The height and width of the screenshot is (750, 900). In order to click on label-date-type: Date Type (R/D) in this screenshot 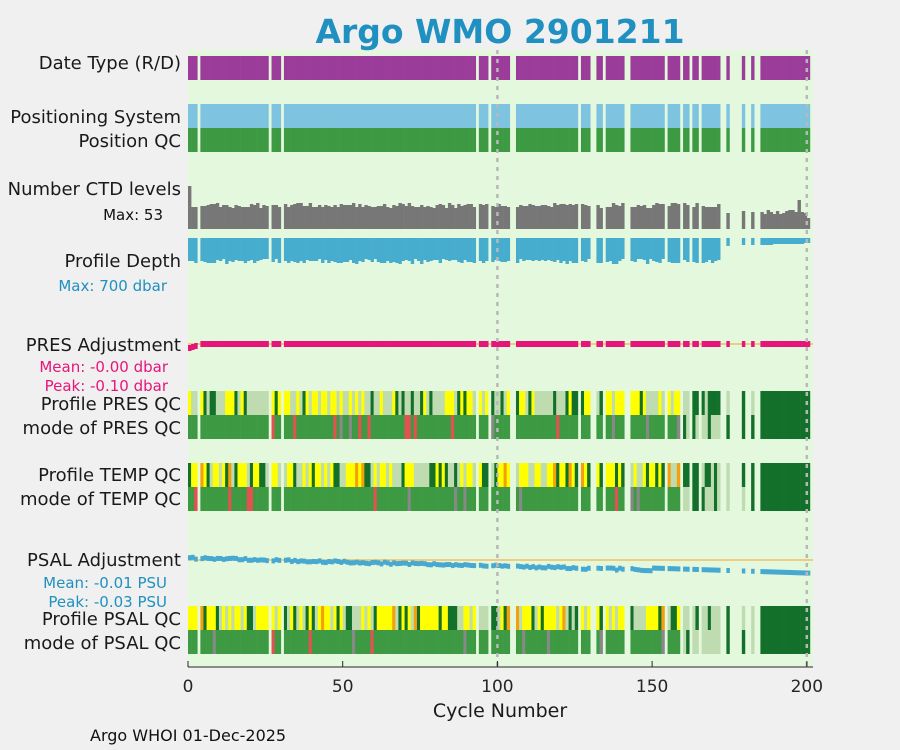, I will do `click(110, 63)`.